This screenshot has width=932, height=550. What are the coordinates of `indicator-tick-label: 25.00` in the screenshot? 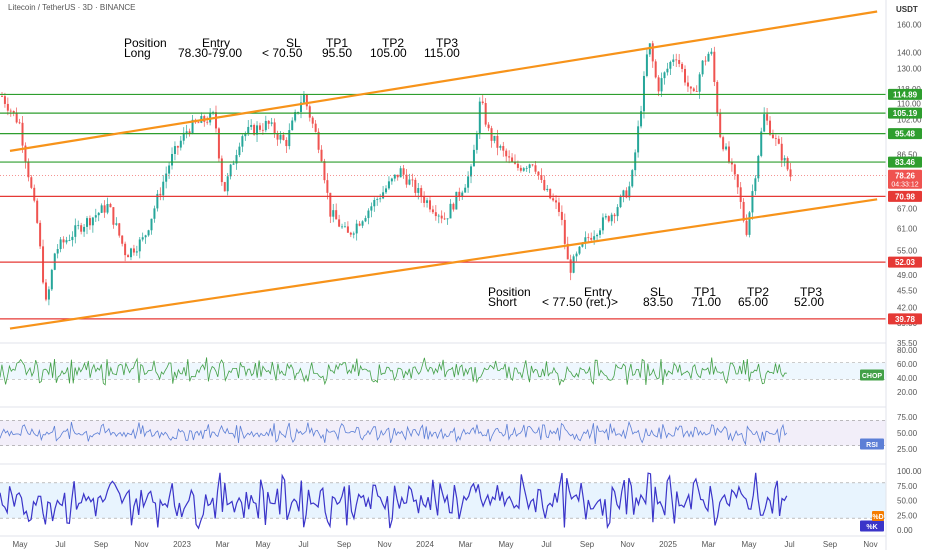 It's located at (907, 515).